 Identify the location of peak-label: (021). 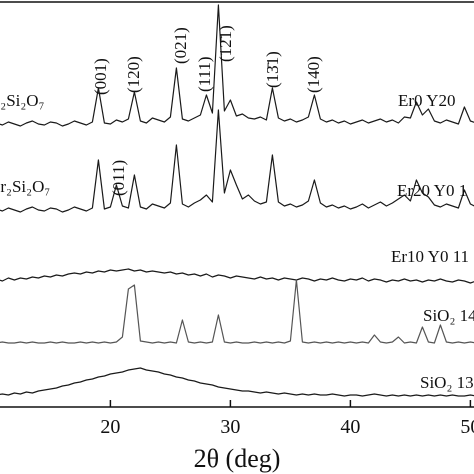
(180, 45).